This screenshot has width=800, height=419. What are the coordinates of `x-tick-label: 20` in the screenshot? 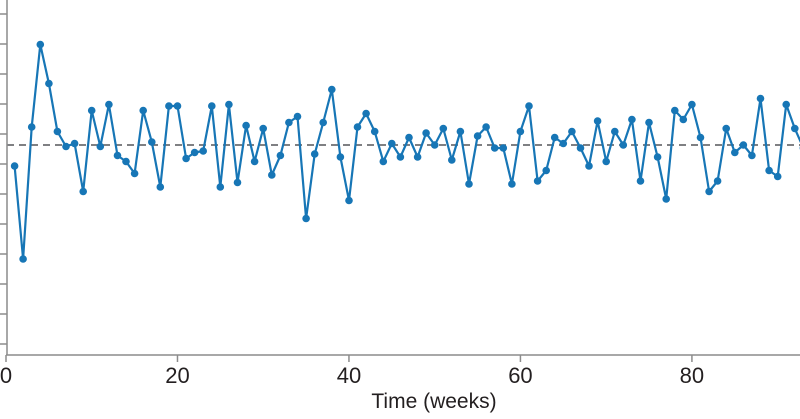 It's located at (177, 375).